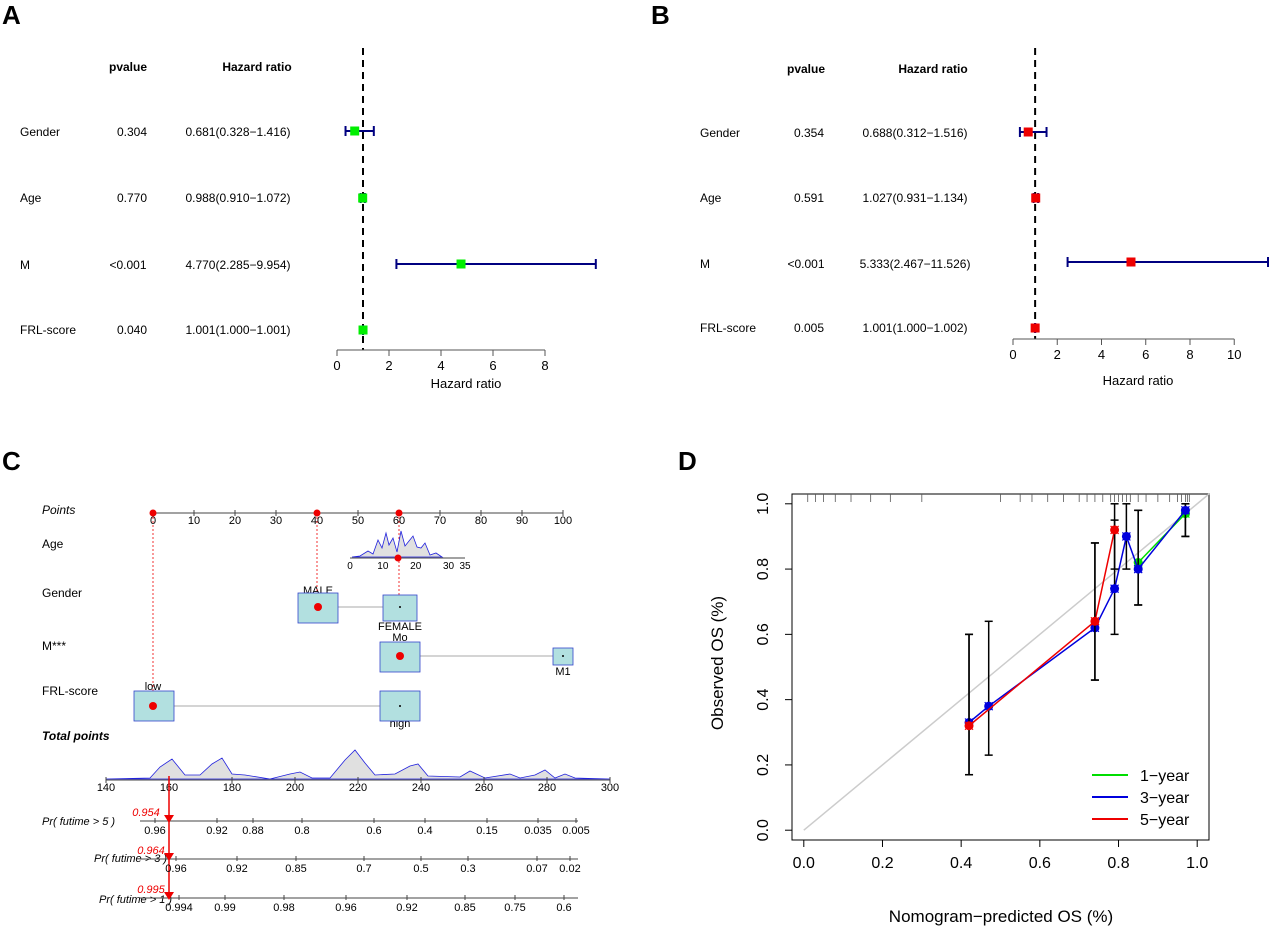 The image size is (1269, 927). Describe the element at coordinates (687, 461) in the screenshot. I see `panel-letter-d: D` at that location.